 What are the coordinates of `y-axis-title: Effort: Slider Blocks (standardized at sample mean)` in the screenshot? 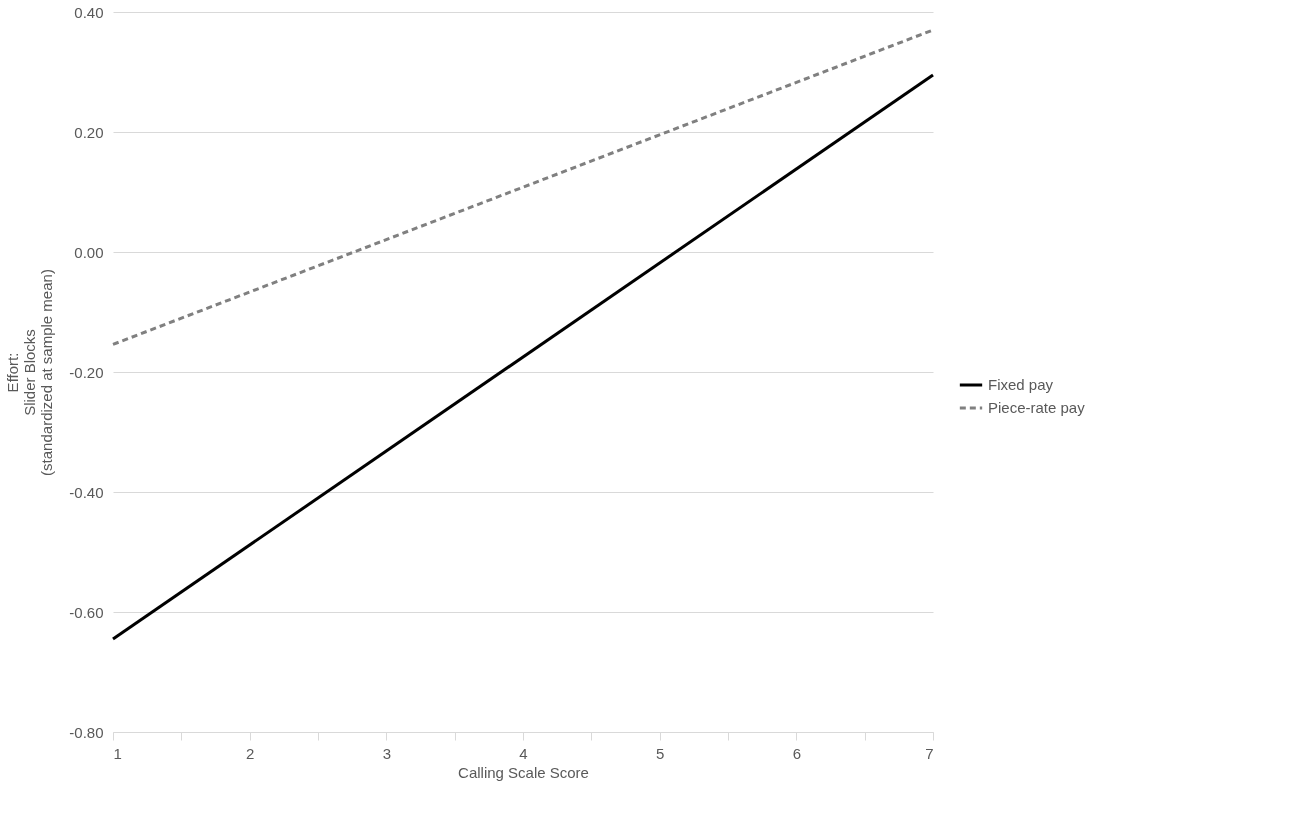 It's located at (30, 372).